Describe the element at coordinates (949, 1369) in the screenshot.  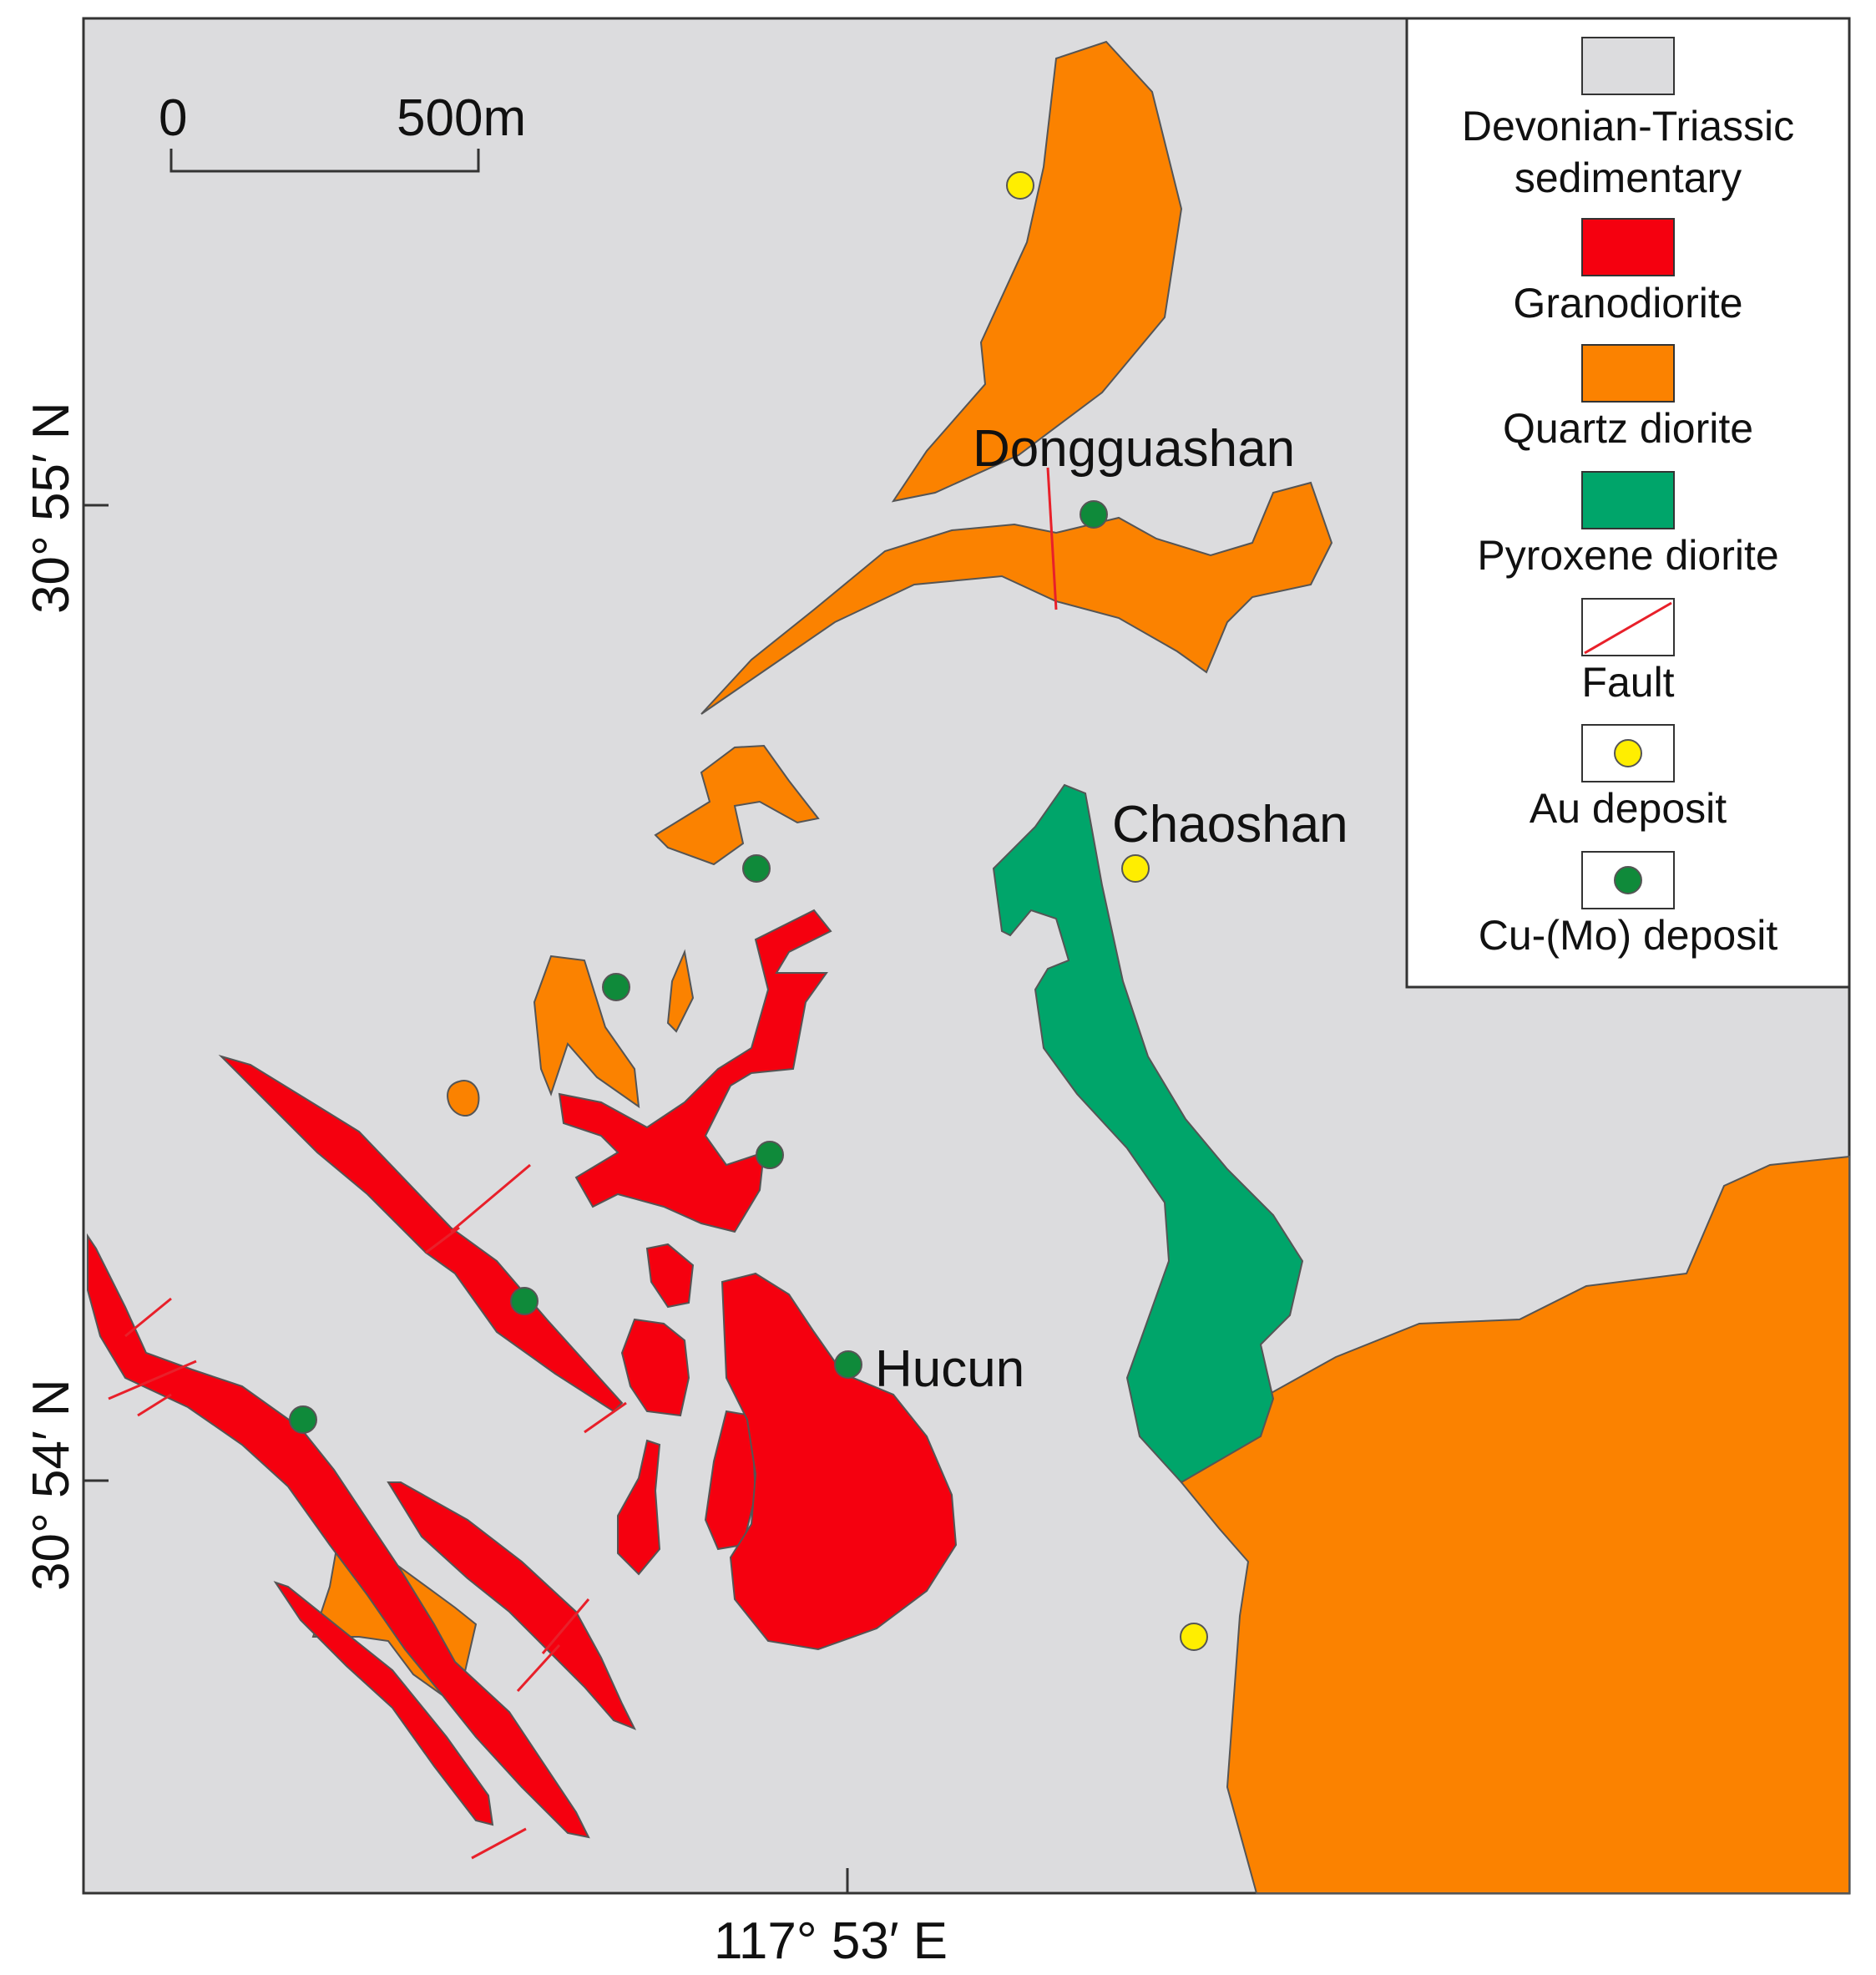
I see `label-hucun: Hucun` at that location.